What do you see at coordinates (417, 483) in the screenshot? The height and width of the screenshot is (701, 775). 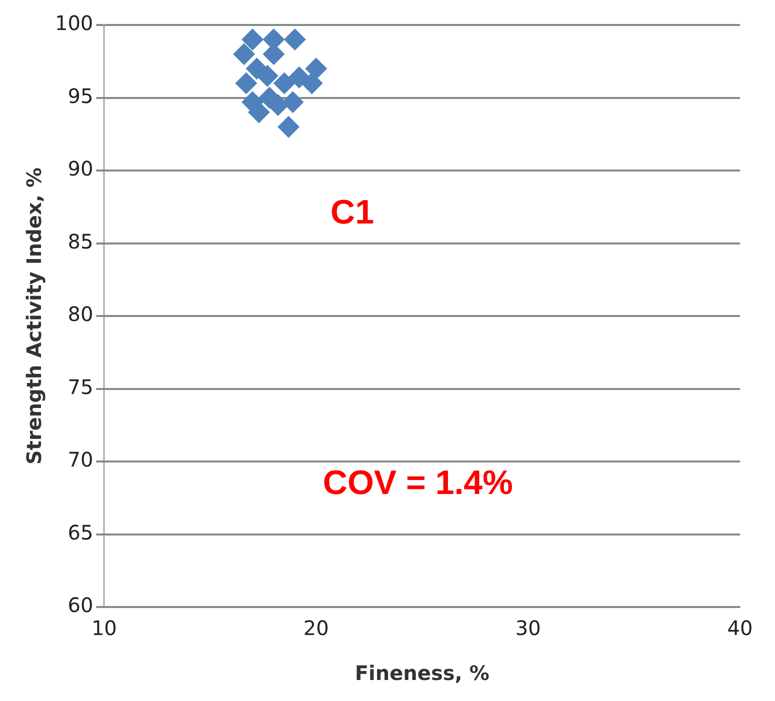 I see `annotation: COV = 1.4%` at bounding box center [417, 483].